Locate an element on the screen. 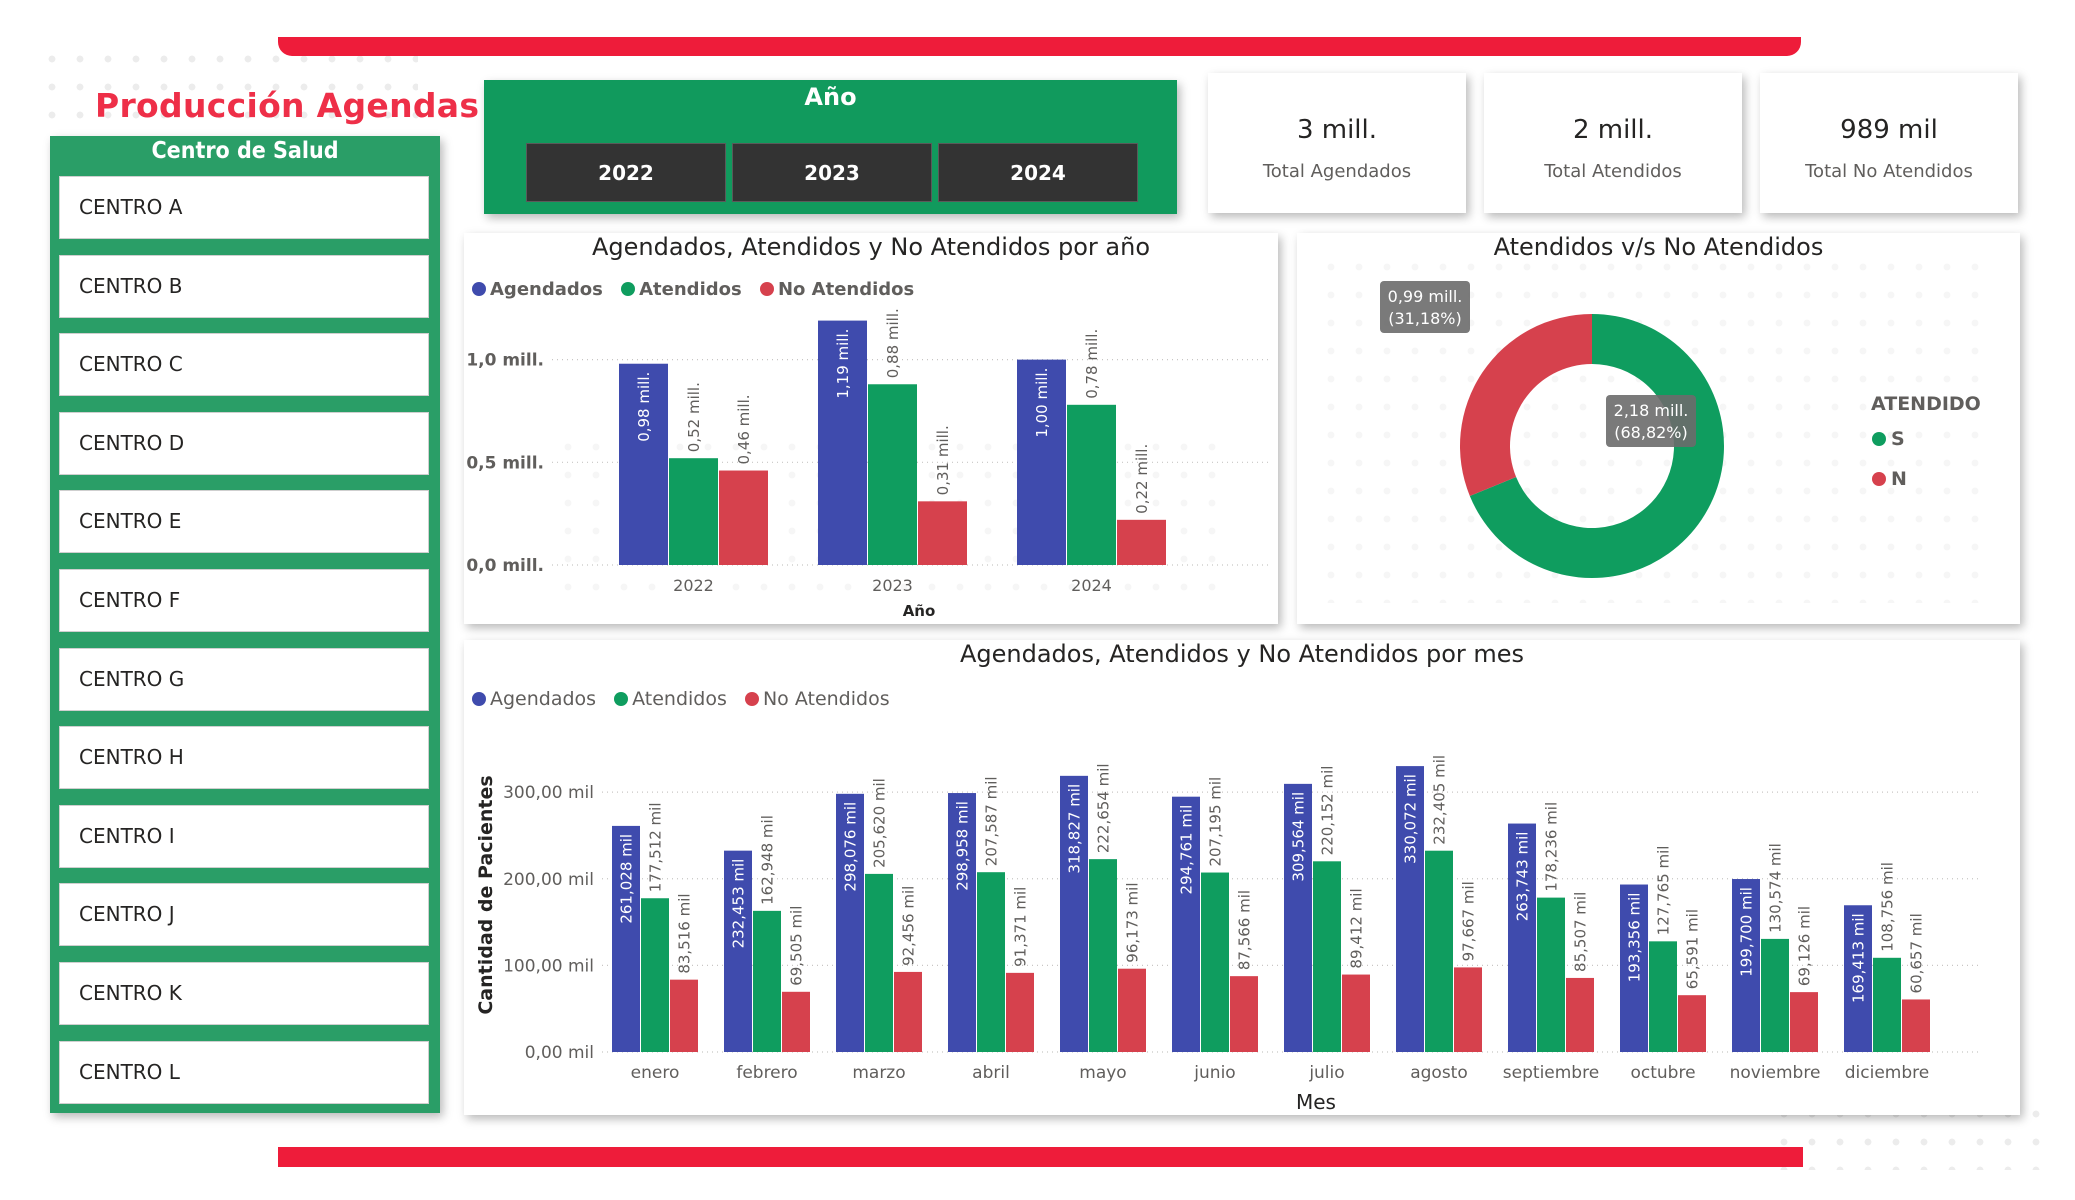 The image size is (2075, 1200). data-label: 85,507 mil is located at coordinates (1580, 932).